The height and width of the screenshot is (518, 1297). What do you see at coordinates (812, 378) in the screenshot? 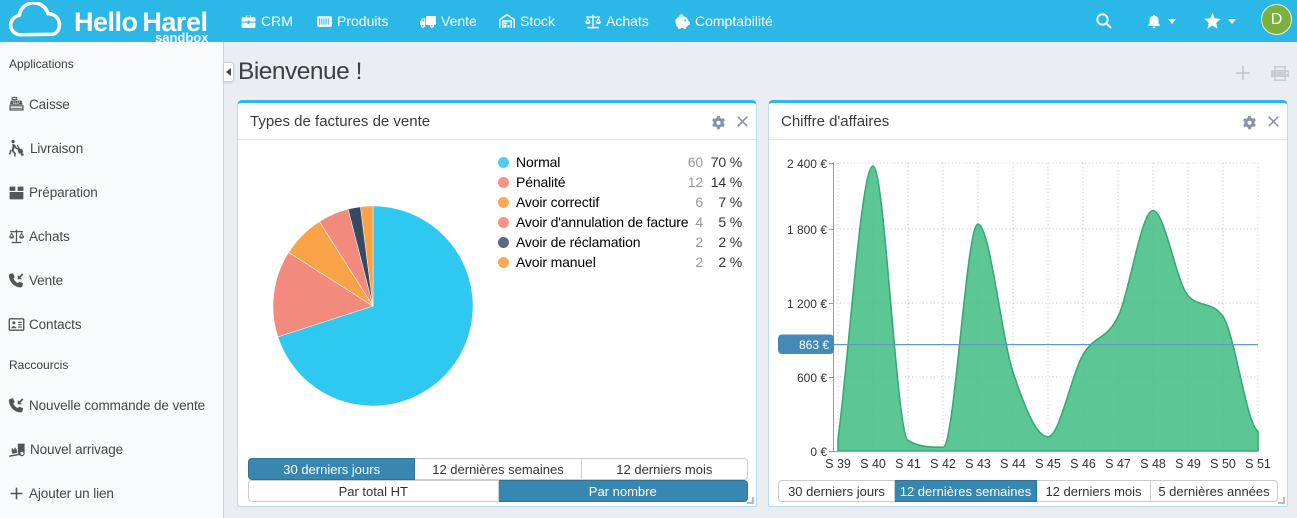
I see `svg-text: 600 €` at bounding box center [812, 378].